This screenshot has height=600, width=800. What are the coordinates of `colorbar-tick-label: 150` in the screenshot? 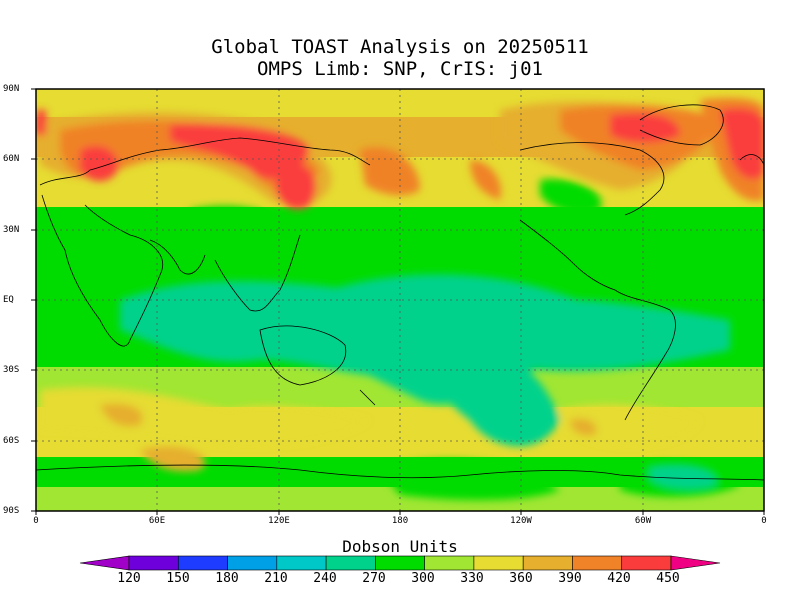 It's located at (178, 578).